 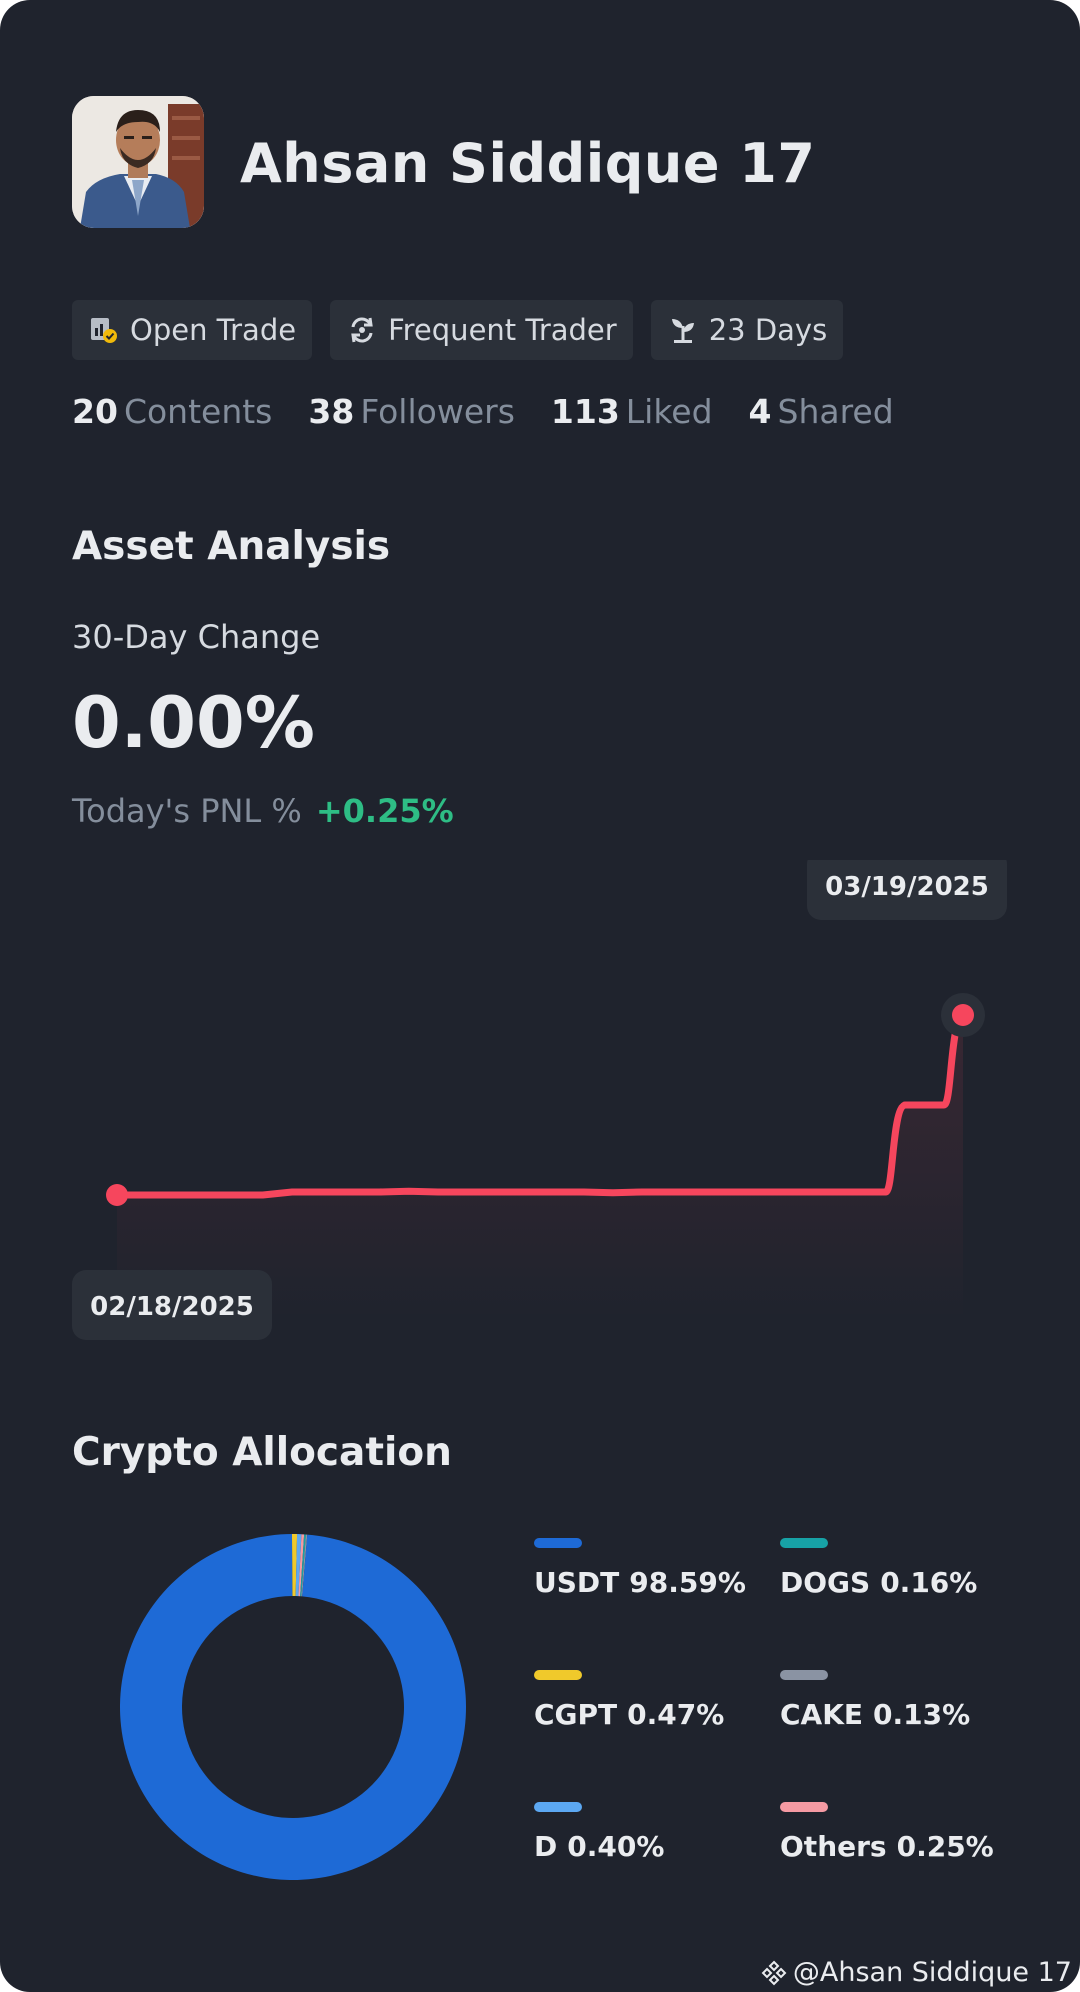 I want to click on donut-slice-dogs, so click(x=303, y=1565).